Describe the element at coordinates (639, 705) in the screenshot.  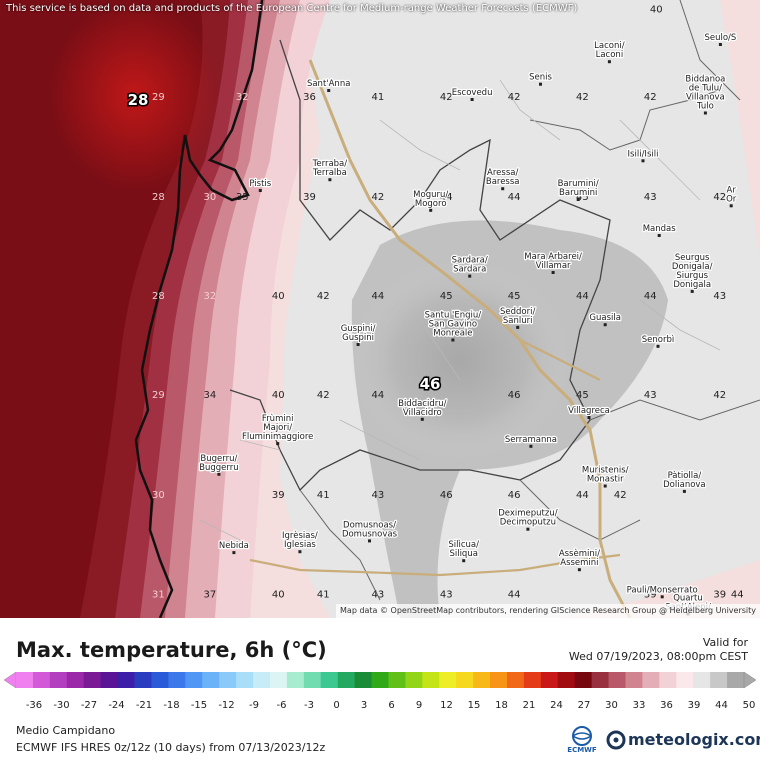
I see `scale-tick-label: 33` at that location.